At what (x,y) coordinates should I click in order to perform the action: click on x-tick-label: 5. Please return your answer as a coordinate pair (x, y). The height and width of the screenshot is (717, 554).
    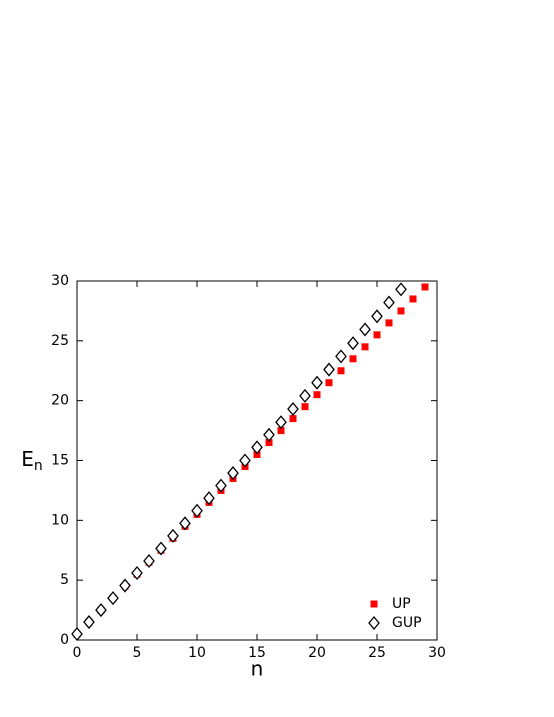
    Looking at the image, I should click on (137, 653).